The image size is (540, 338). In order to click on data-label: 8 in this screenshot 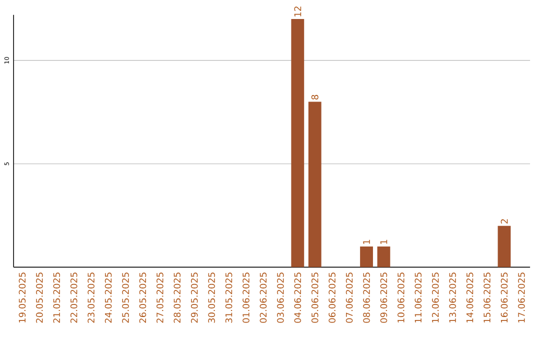, I will do `click(314, 97)`.